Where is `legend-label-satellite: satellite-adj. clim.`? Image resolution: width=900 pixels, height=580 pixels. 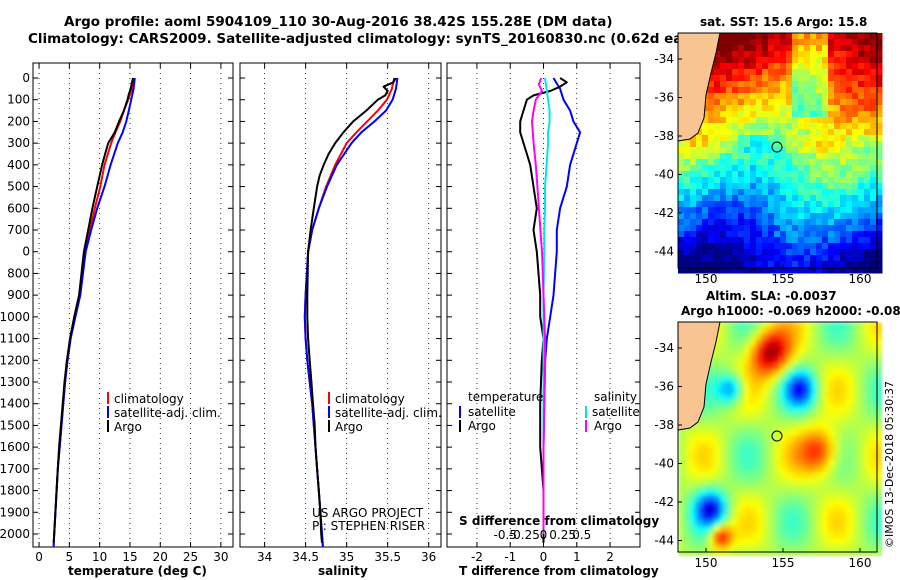
legend-label-satellite: satellite-adj. clim. is located at coordinates (167, 413).